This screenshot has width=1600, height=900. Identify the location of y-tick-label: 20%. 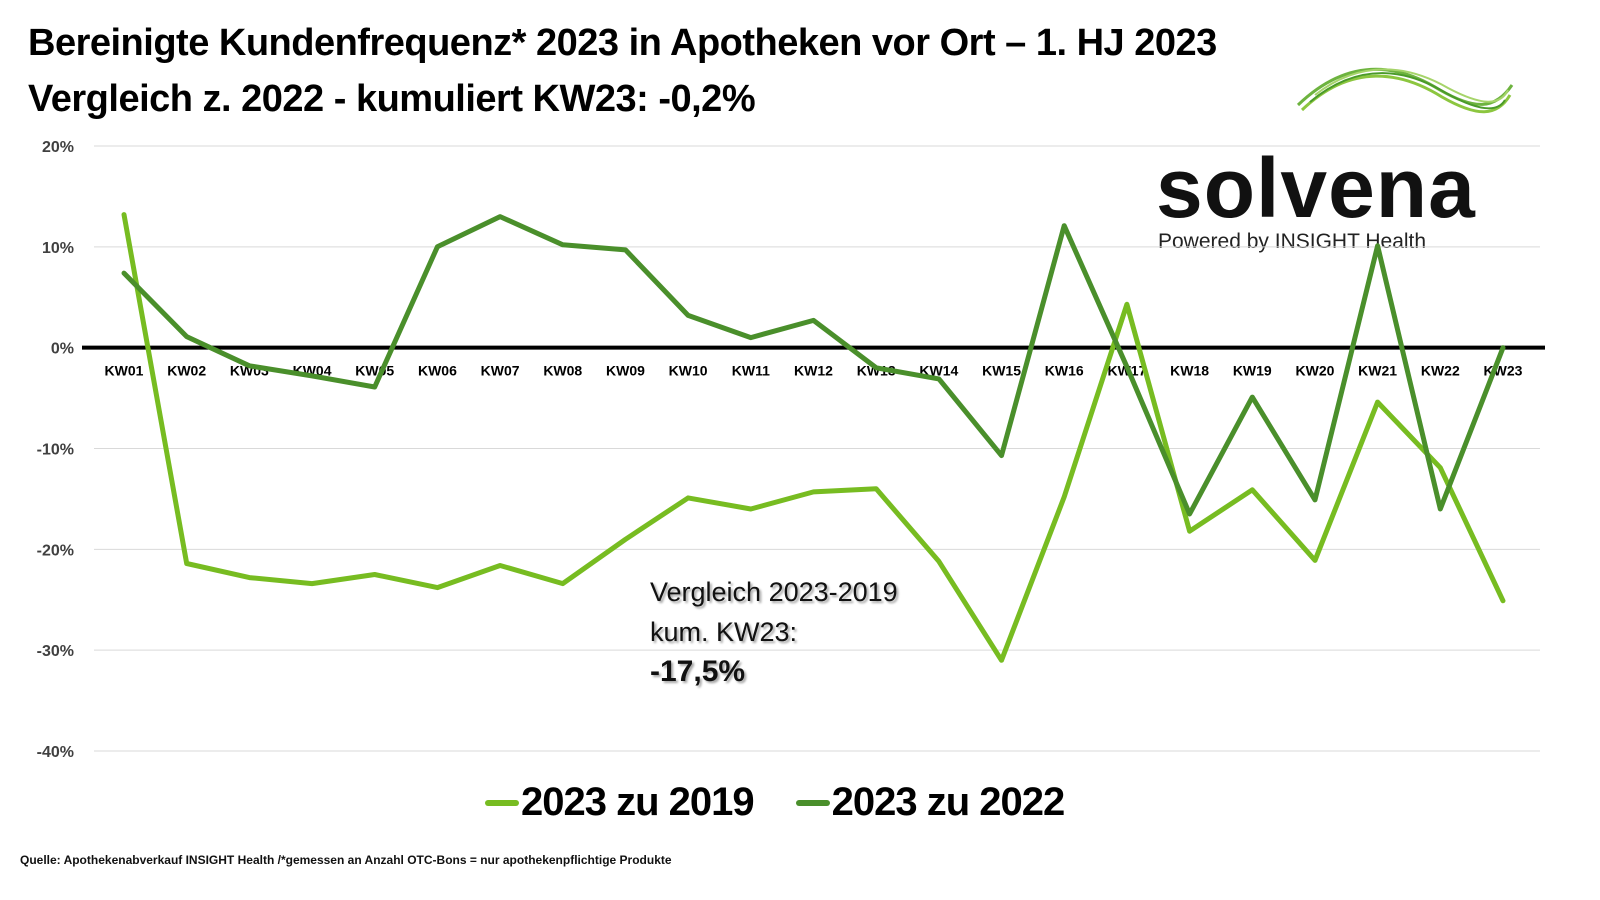
(58, 147).